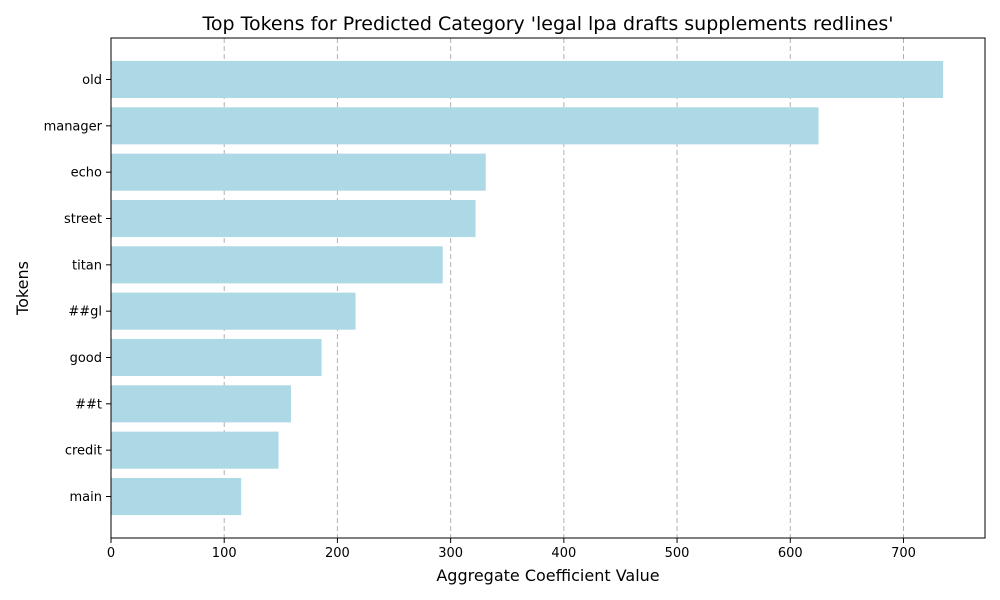 Image resolution: width=1000 pixels, height=600 pixels. What do you see at coordinates (511, 549) in the screenshot?
I see `x-ticks: 0 100 200 300 400 500 600 700` at bounding box center [511, 549].